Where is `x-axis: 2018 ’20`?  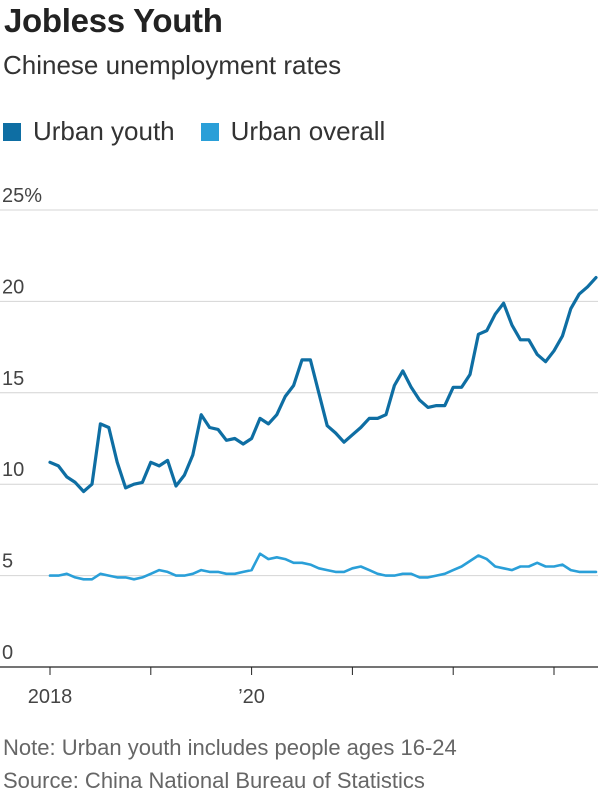 x-axis: 2018 ’20 is located at coordinates (291, 687).